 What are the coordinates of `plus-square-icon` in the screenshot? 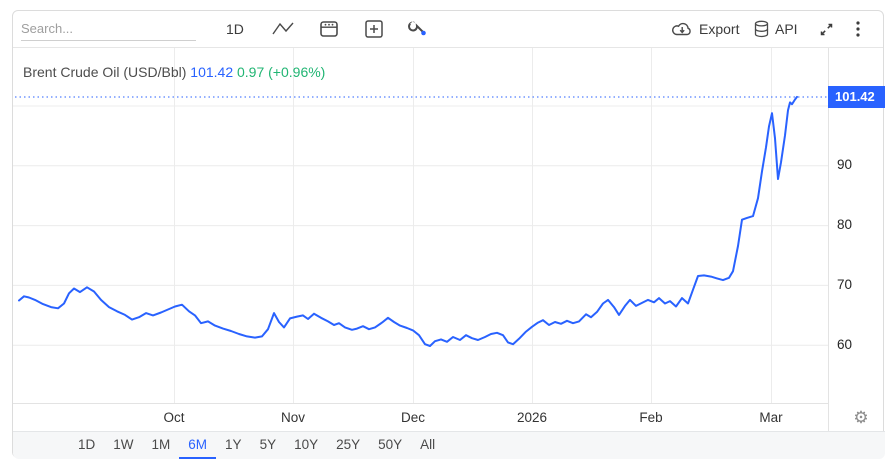 It's located at (374, 29).